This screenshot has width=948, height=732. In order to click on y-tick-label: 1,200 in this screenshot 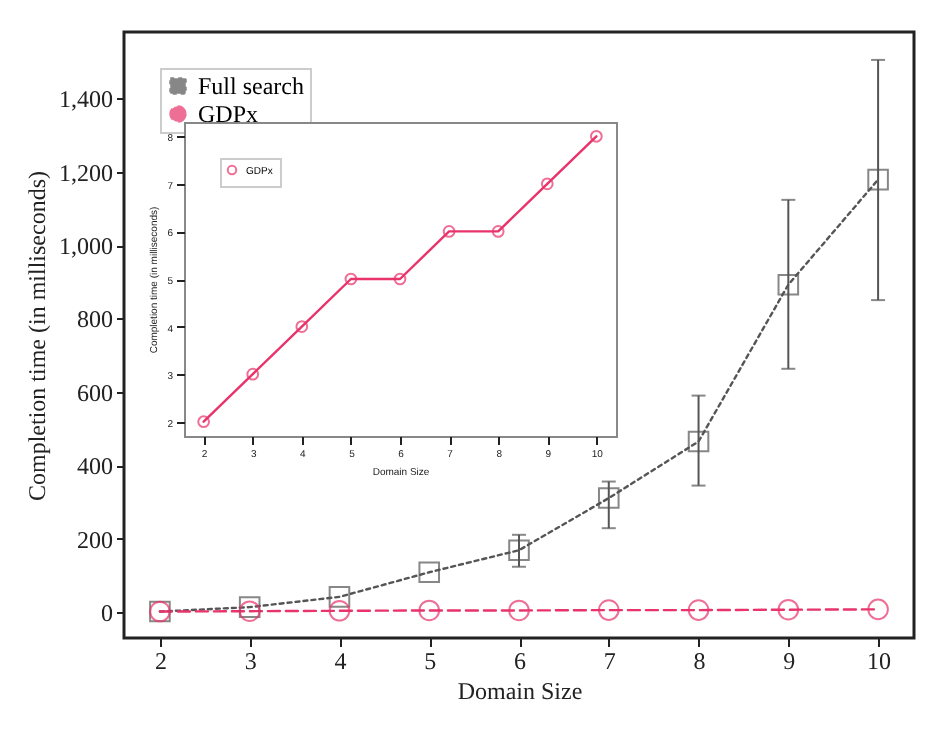, I will do `click(86, 172)`.